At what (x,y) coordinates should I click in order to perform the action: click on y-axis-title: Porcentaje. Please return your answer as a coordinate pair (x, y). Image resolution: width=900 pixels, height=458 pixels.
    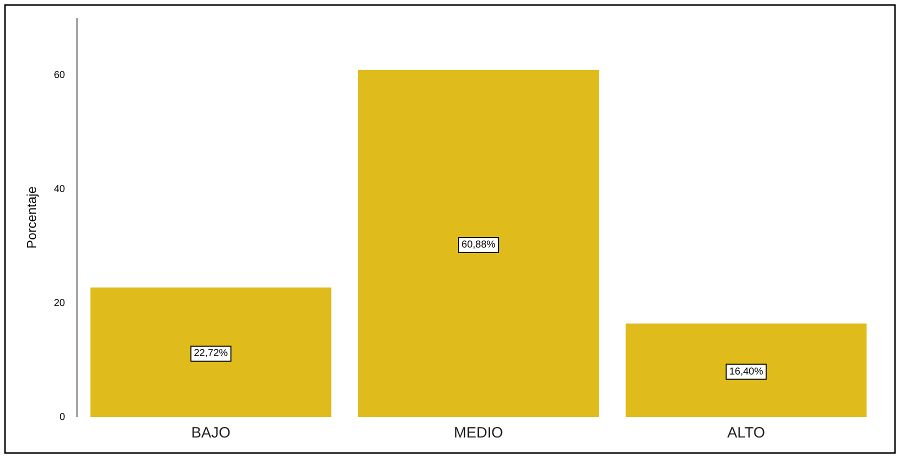
    Looking at the image, I should click on (31, 217).